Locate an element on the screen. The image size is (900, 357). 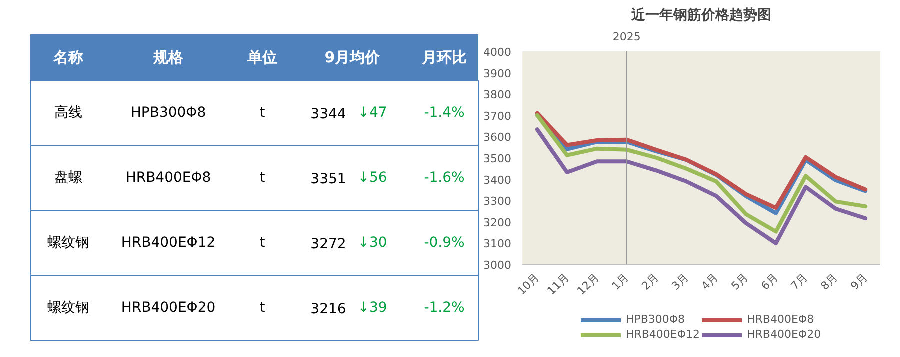
text: 3272 is located at coordinates (328, 244).